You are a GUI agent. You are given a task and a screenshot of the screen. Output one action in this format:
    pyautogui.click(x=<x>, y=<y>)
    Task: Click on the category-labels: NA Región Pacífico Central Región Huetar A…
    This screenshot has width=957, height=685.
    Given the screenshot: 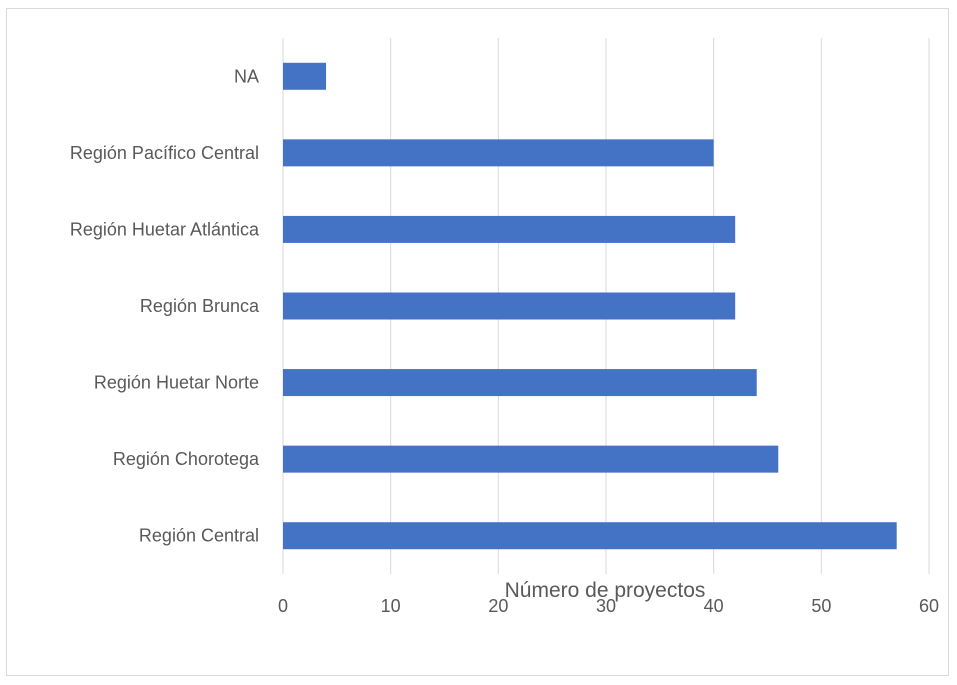 What is the action you would take?
    pyautogui.click(x=165, y=305)
    